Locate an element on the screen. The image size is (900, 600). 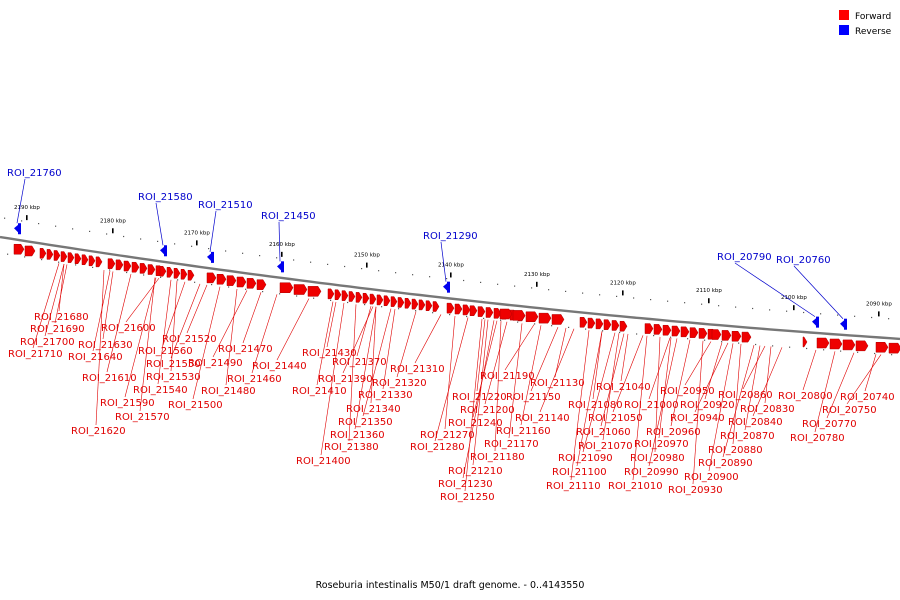
forward-feature-label: ROI_20880 is located at coordinates (735, 450).